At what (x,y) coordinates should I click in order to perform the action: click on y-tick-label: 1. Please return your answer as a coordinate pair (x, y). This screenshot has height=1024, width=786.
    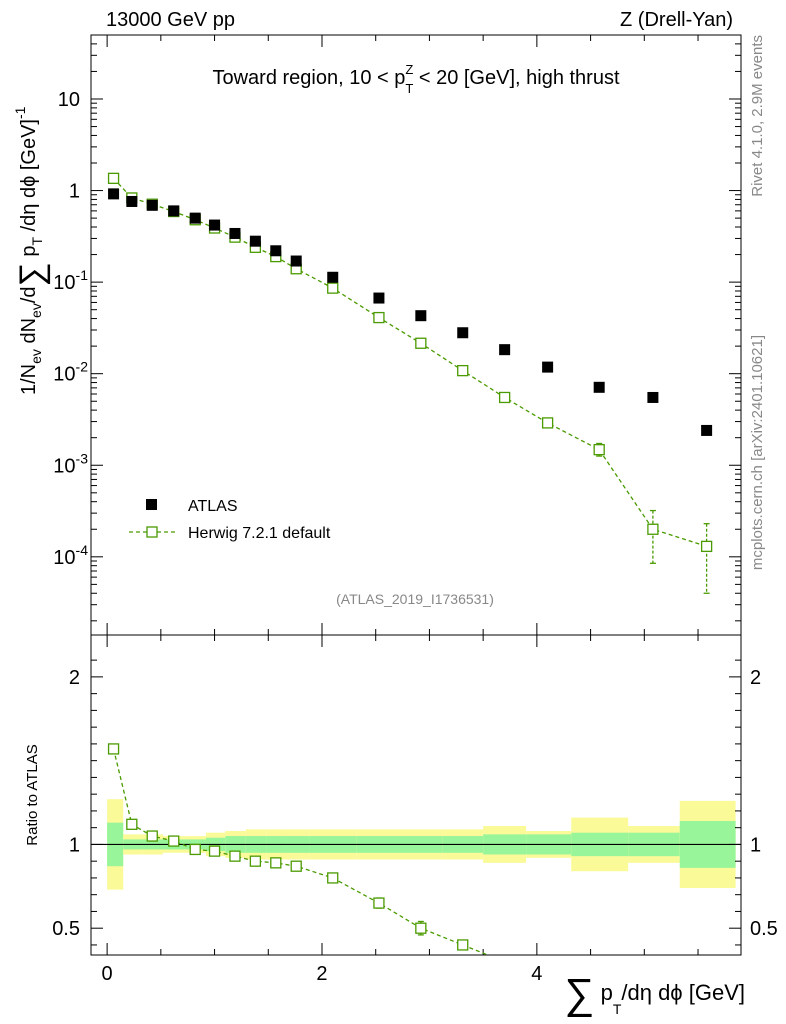
    Looking at the image, I should click on (74, 192).